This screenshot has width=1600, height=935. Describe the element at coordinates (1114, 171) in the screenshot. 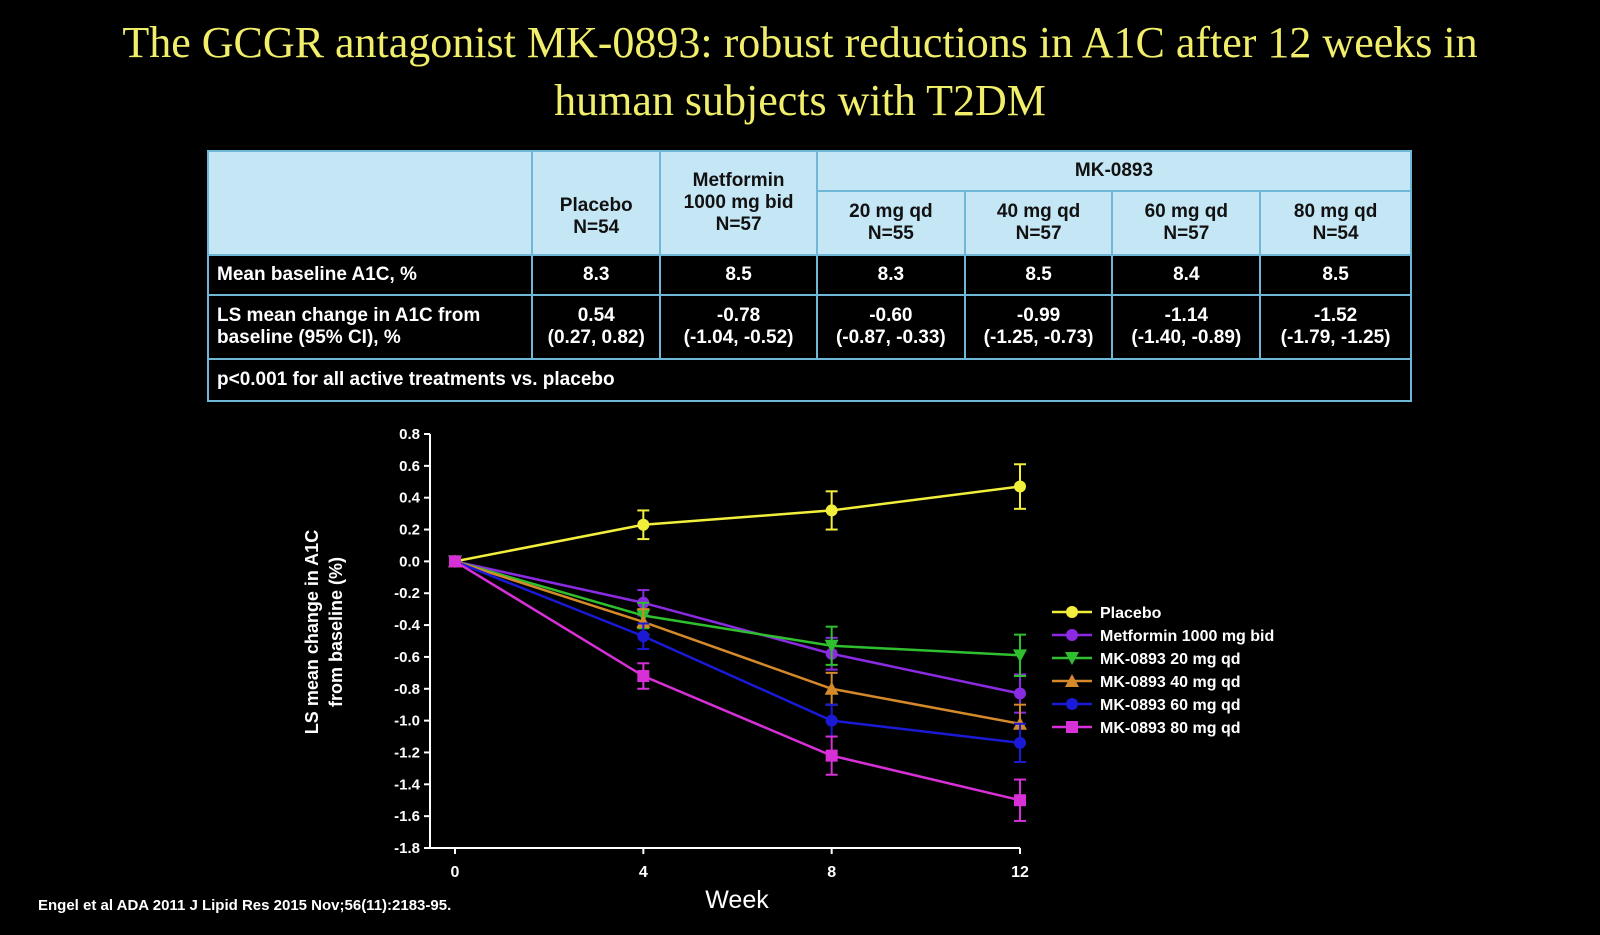

I see `header-mk0893-group: MK-0893` at that location.